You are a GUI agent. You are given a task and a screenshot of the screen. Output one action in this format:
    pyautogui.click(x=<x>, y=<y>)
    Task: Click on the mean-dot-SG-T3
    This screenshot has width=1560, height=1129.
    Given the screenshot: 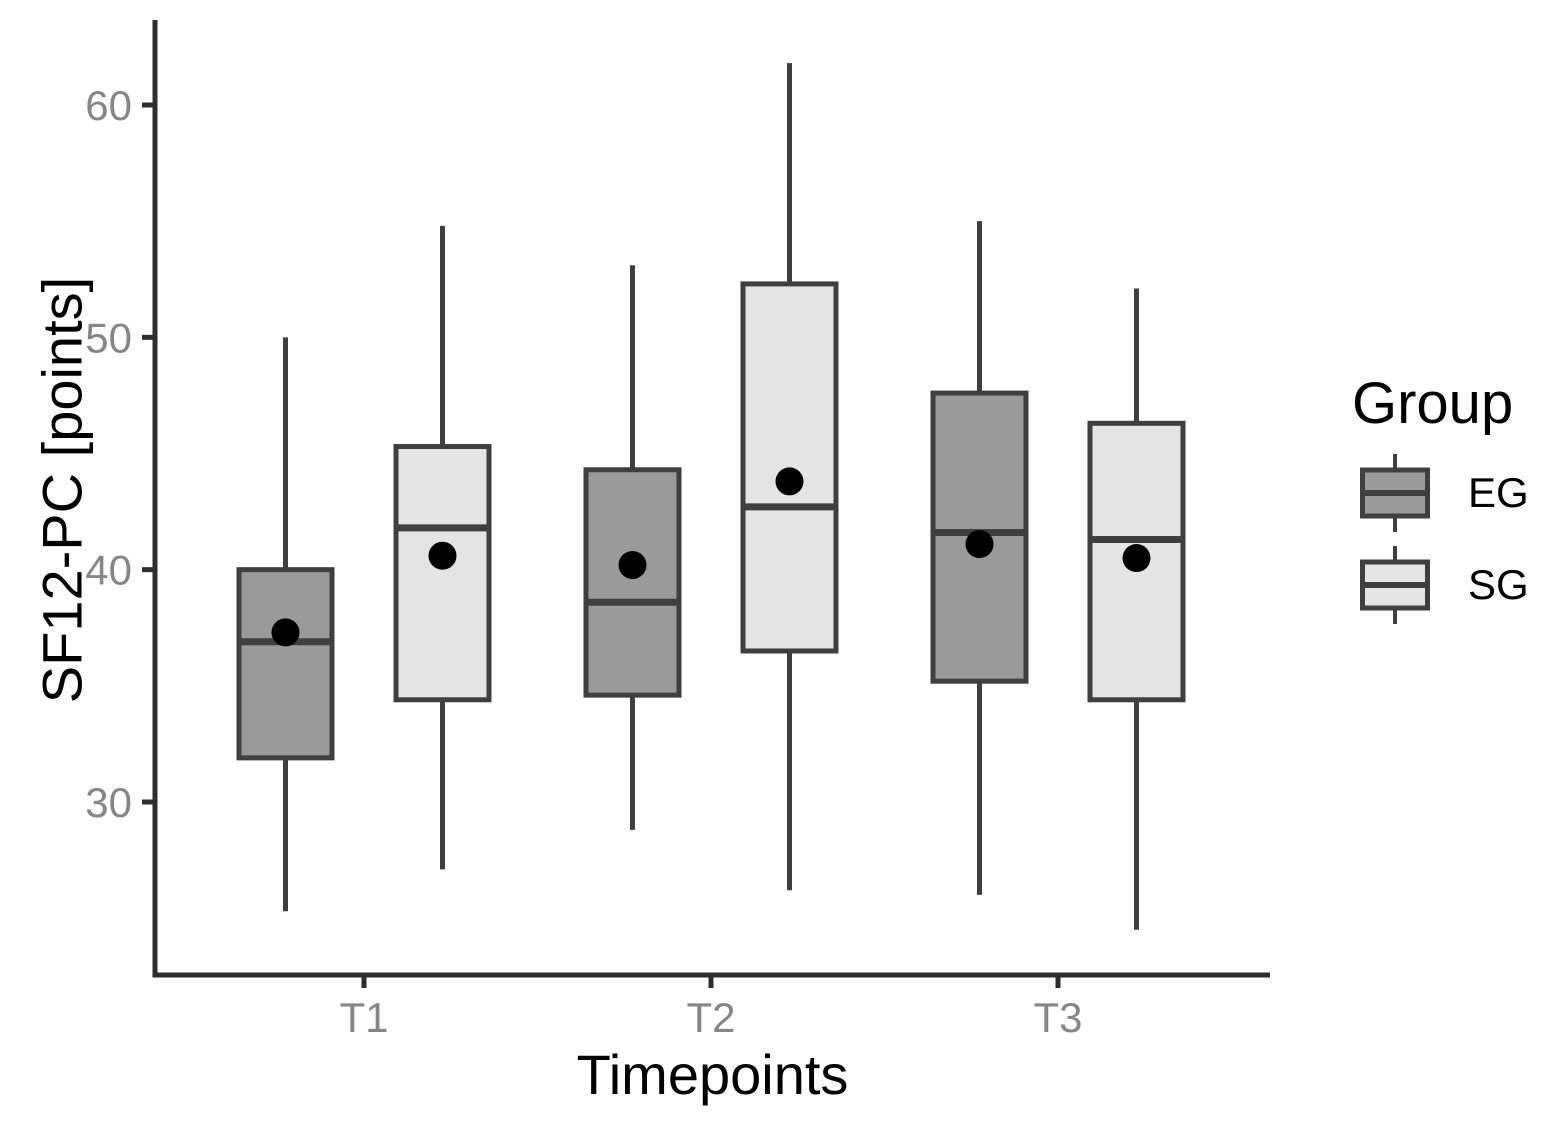 What is the action you would take?
    pyautogui.click(x=1136, y=558)
    